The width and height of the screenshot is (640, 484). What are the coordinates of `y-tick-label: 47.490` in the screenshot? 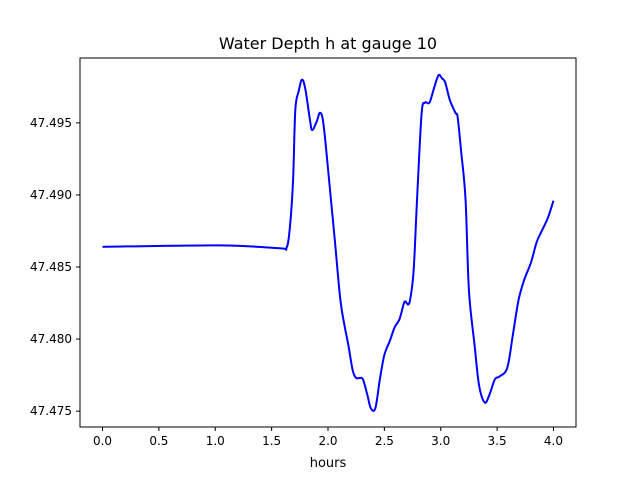 It's located at (51, 195).